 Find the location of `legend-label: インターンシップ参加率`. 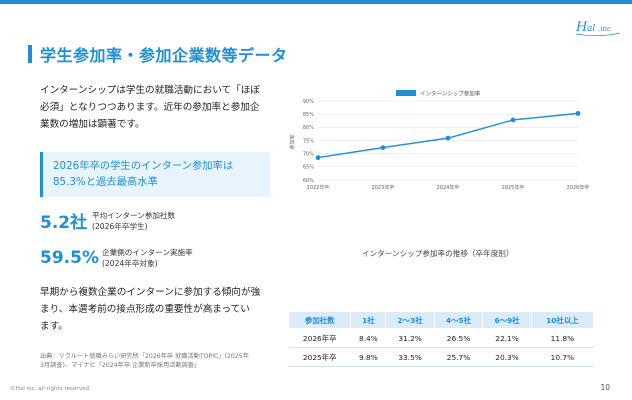

legend-label: インターンシップ参加率 is located at coordinates (450, 94).